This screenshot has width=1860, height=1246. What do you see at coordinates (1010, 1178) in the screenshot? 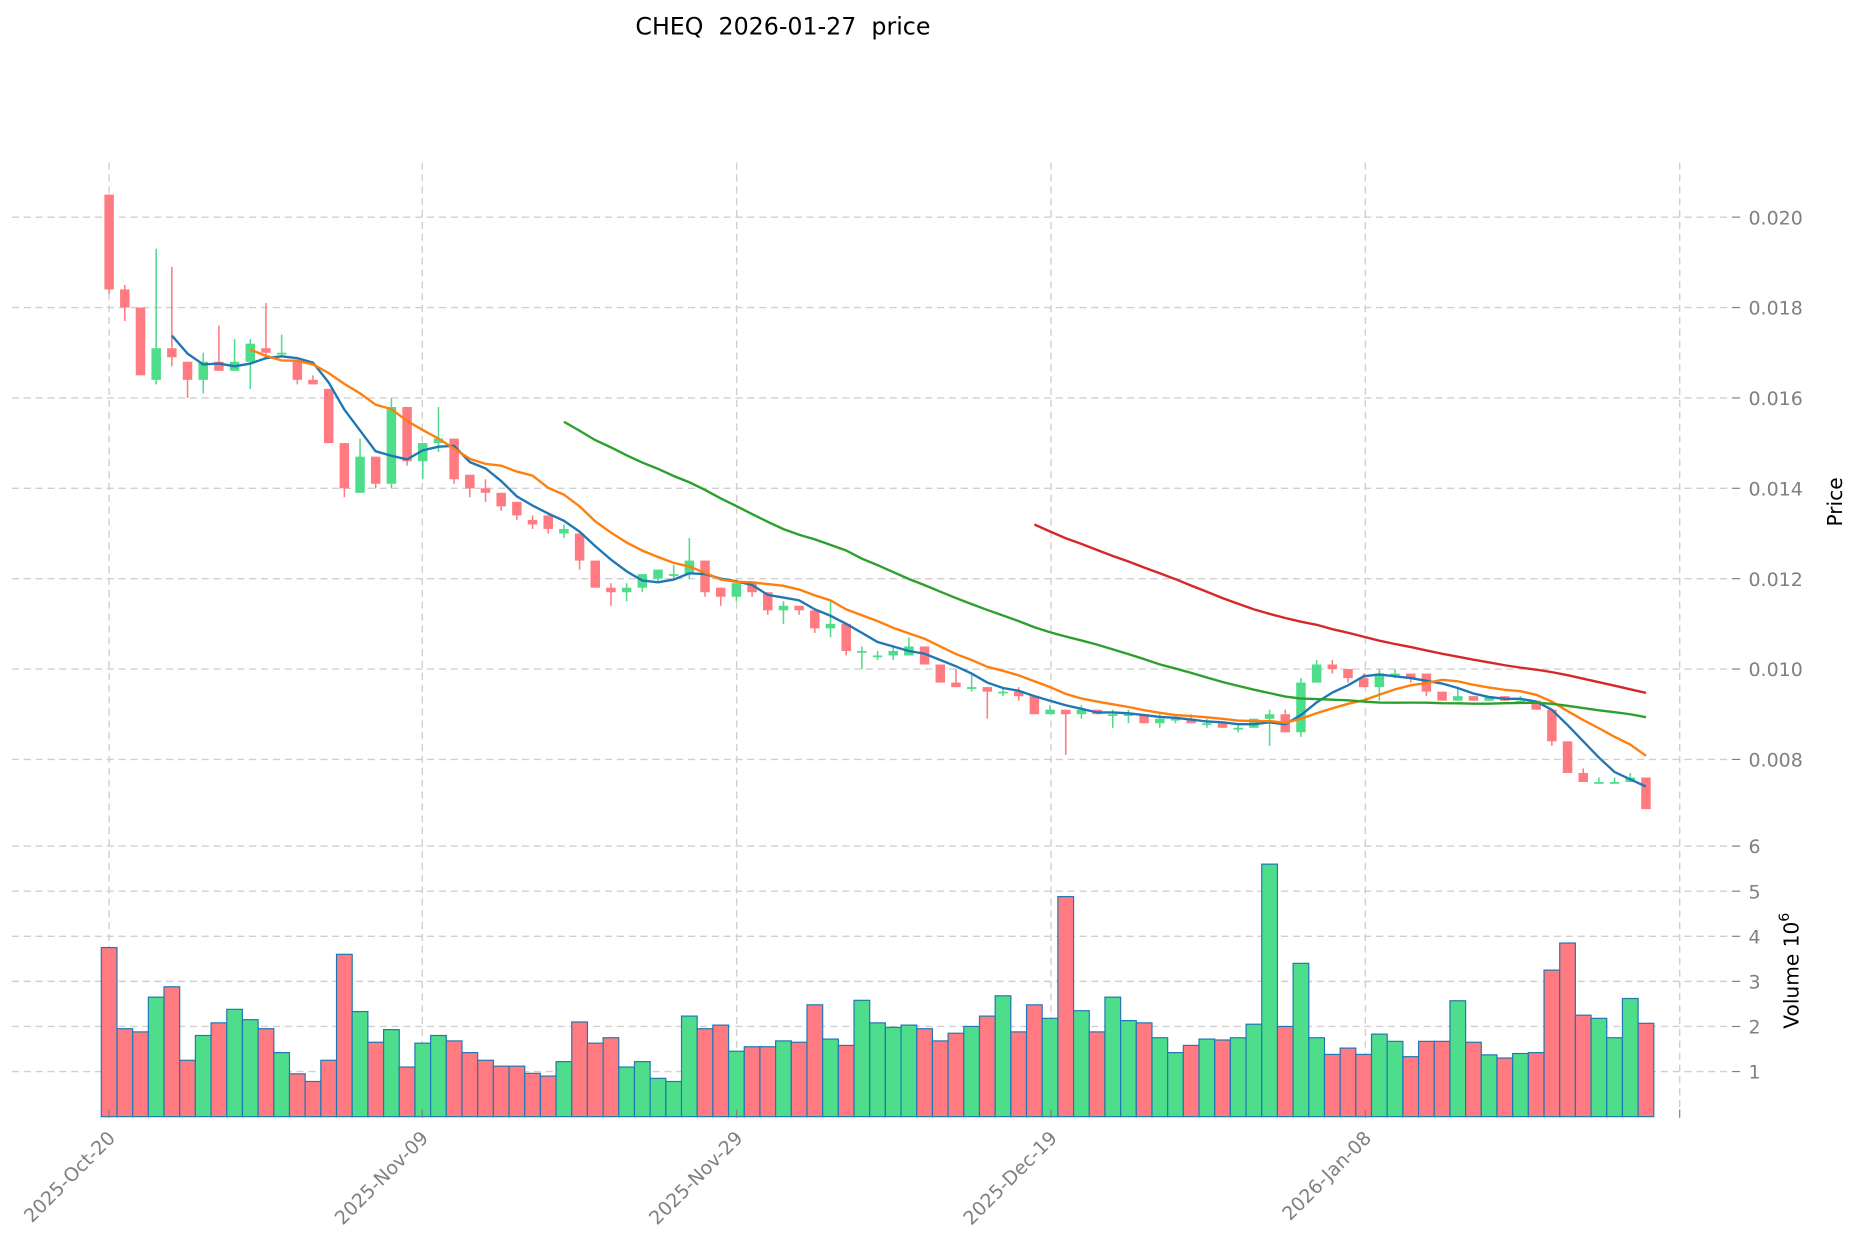
I see `date-tick-label: 2025-Dec-19` at bounding box center [1010, 1178].